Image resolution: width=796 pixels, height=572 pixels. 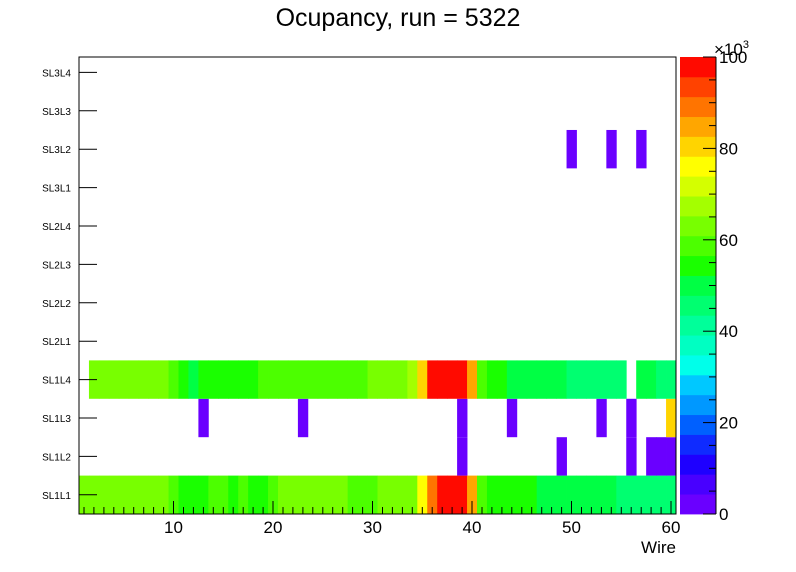 What do you see at coordinates (273, 527) in the screenshot?
I see `x-tick-label-20: 20` at bounding box center [273, 527].